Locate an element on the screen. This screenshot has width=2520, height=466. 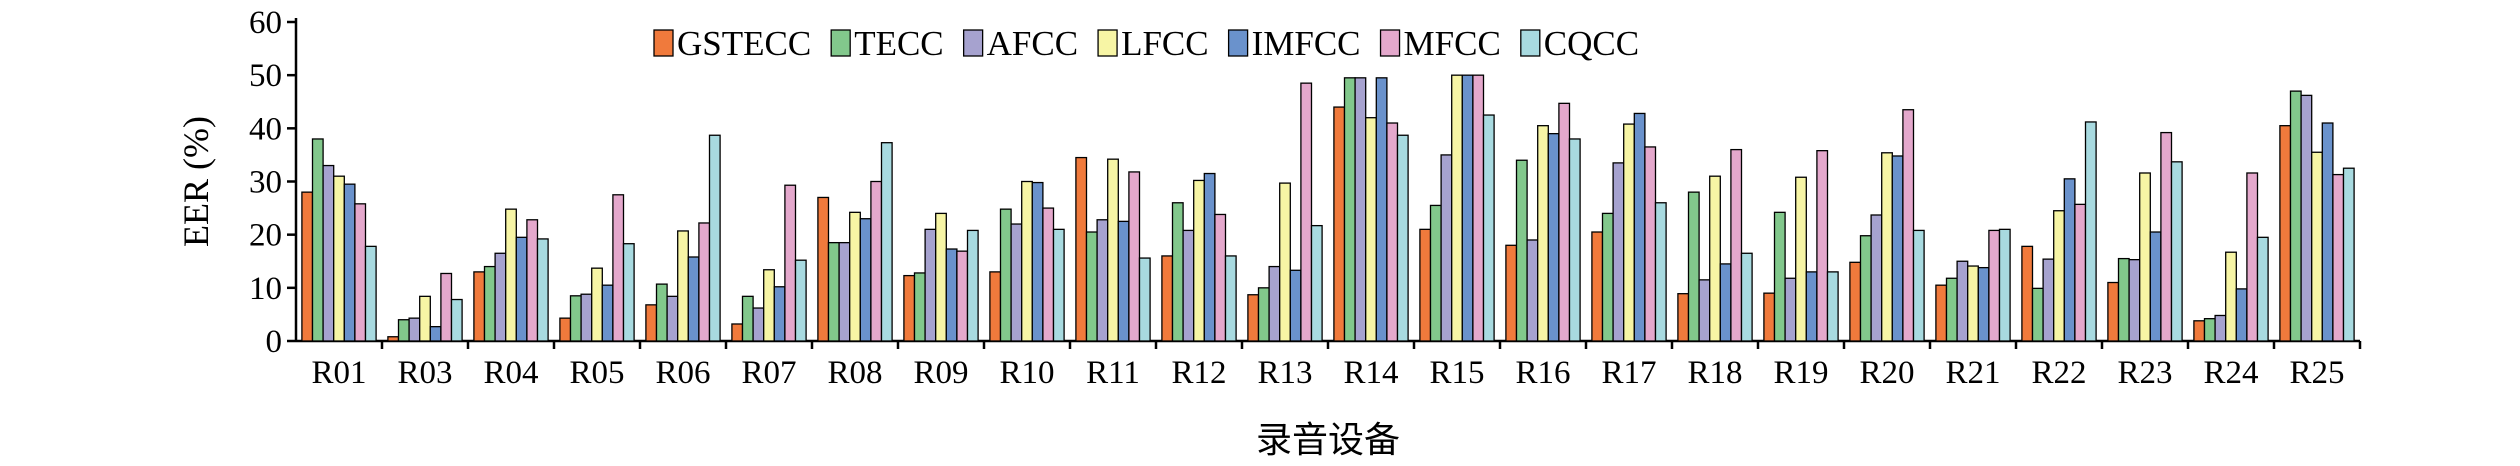
bar-afcc-r16 is located at coordinates (1532, 290).